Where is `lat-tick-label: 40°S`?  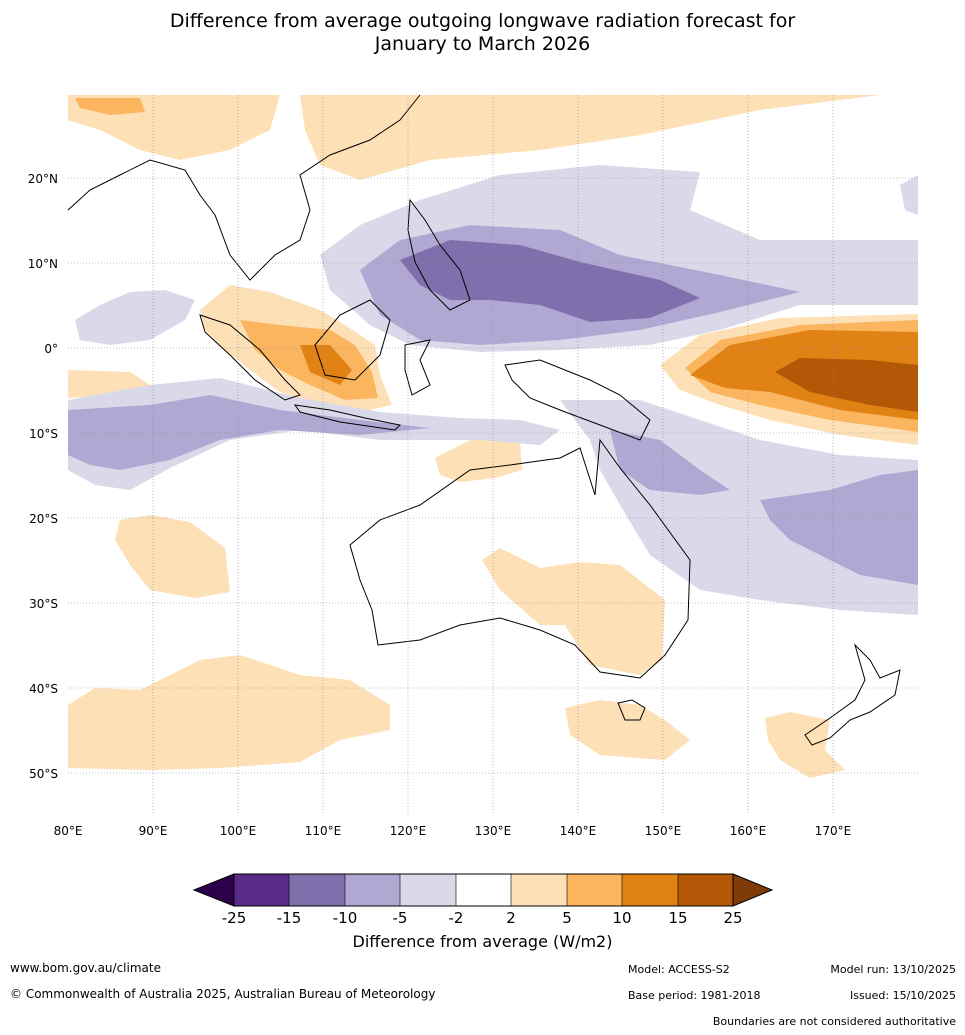
lat-tick-label: 40°S is located at coordinates (43, 689).